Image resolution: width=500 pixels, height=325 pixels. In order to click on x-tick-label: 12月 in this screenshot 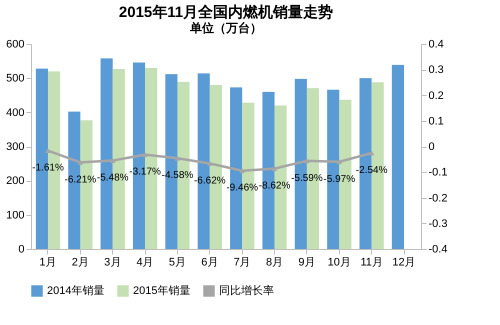, I will do `click(404, 262)`.